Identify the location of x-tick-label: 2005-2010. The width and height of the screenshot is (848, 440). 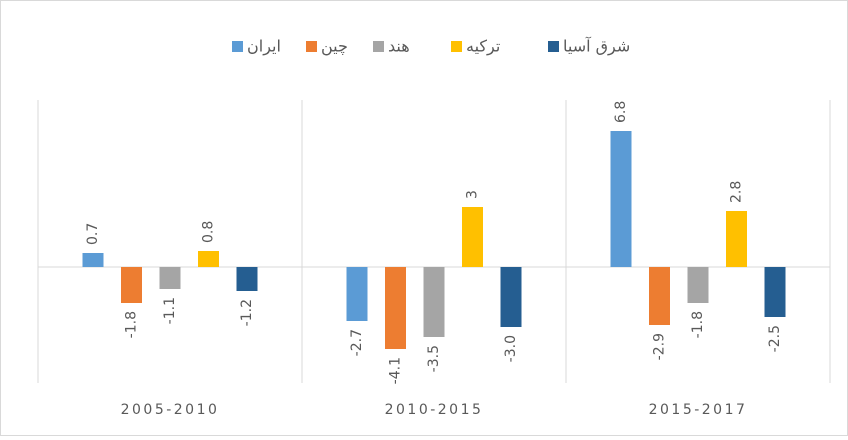
(170, 410).